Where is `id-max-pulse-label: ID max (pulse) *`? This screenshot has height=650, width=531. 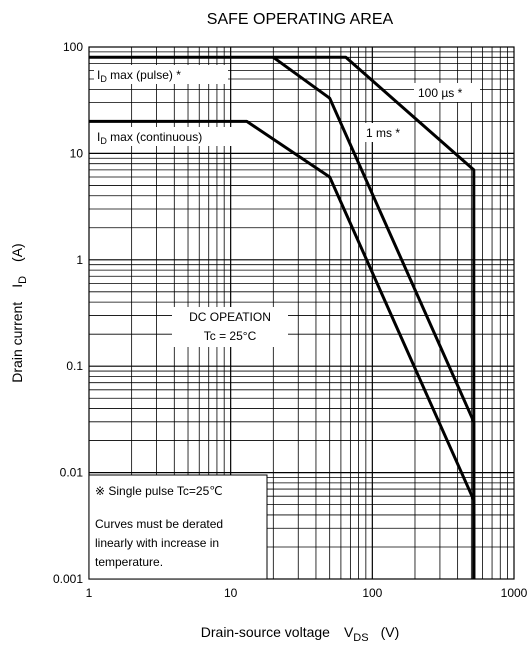 id-max-pulse-label: ID max (pulse) * is located at coordinates (139, 76).